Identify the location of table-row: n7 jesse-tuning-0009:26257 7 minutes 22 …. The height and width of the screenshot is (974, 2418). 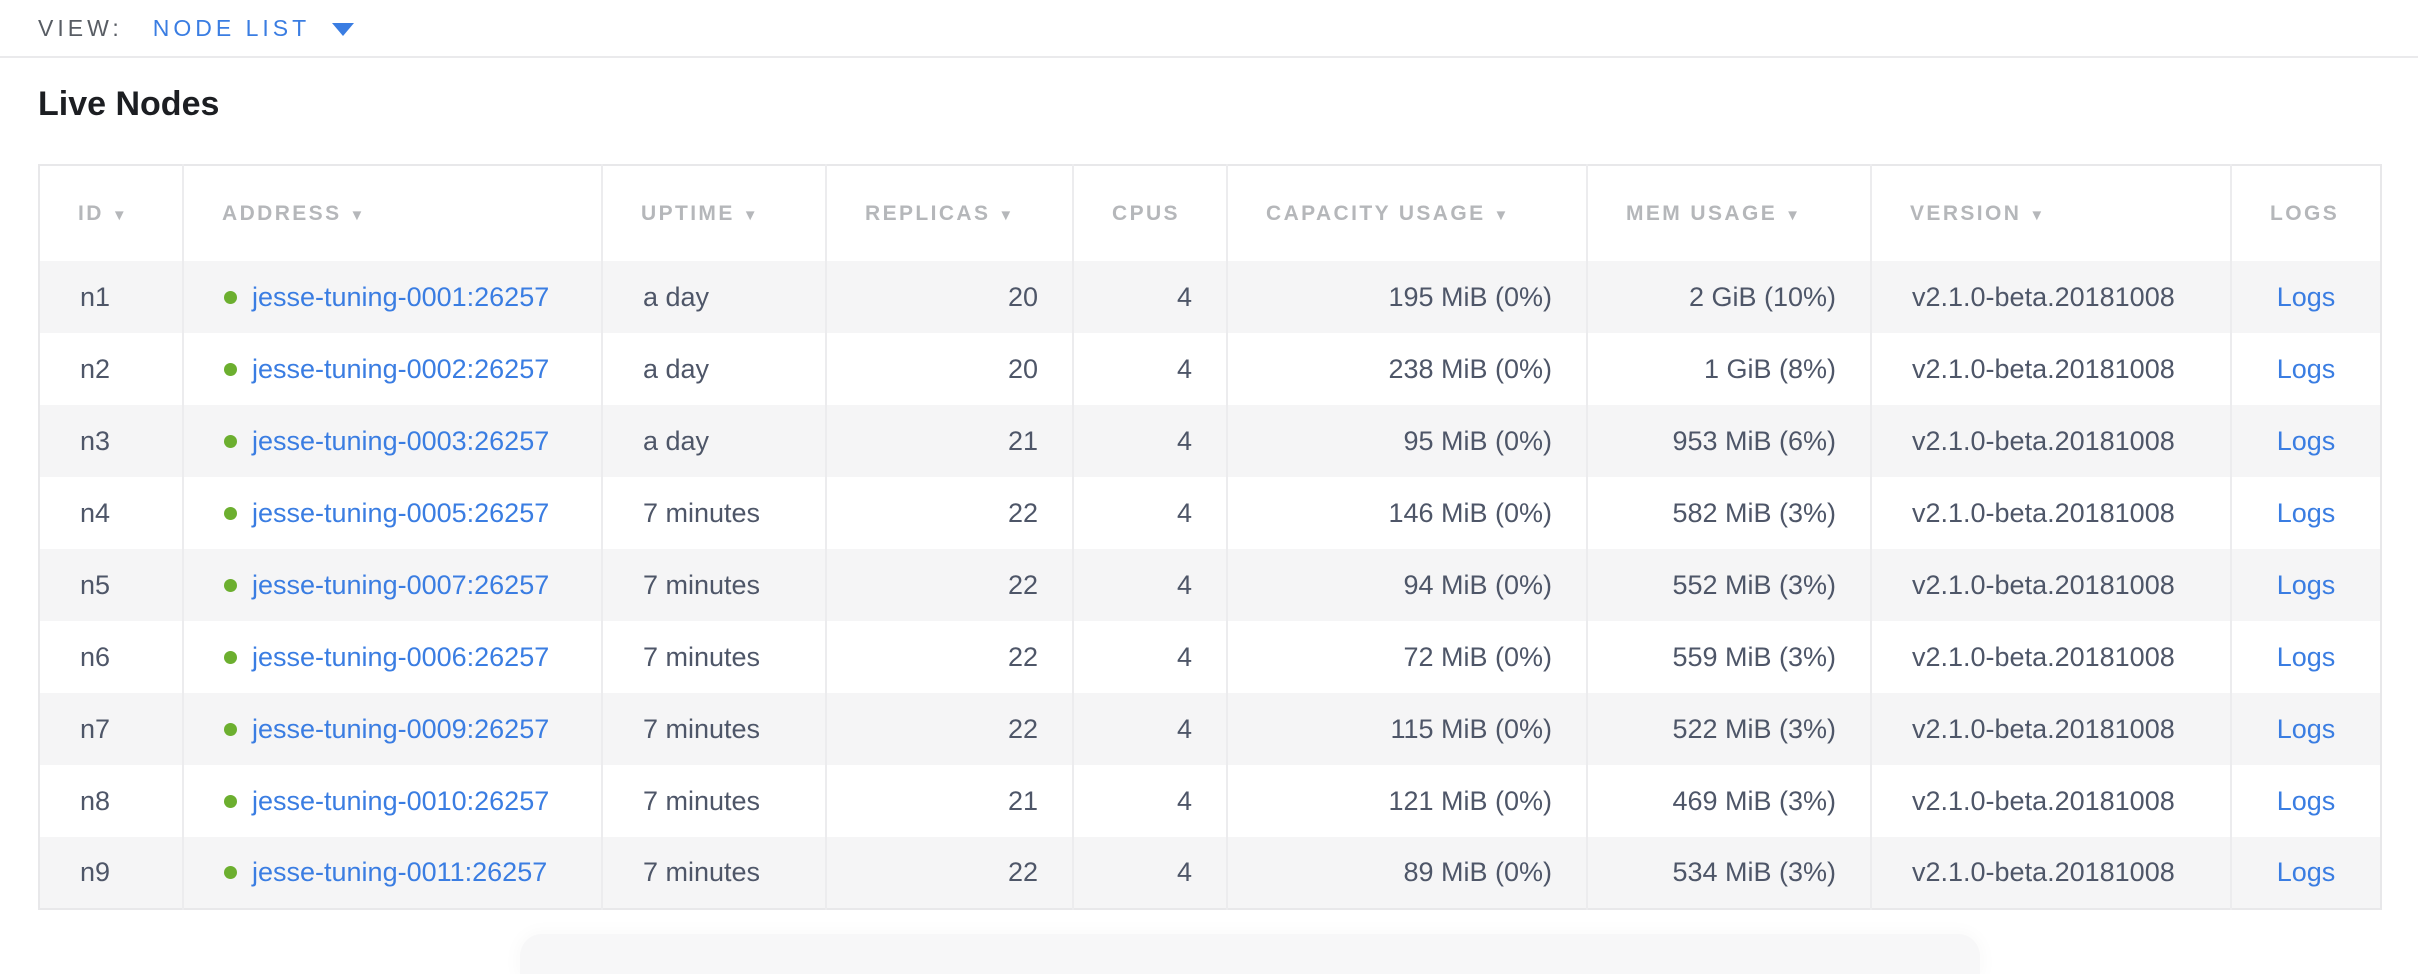
(1210, 729).